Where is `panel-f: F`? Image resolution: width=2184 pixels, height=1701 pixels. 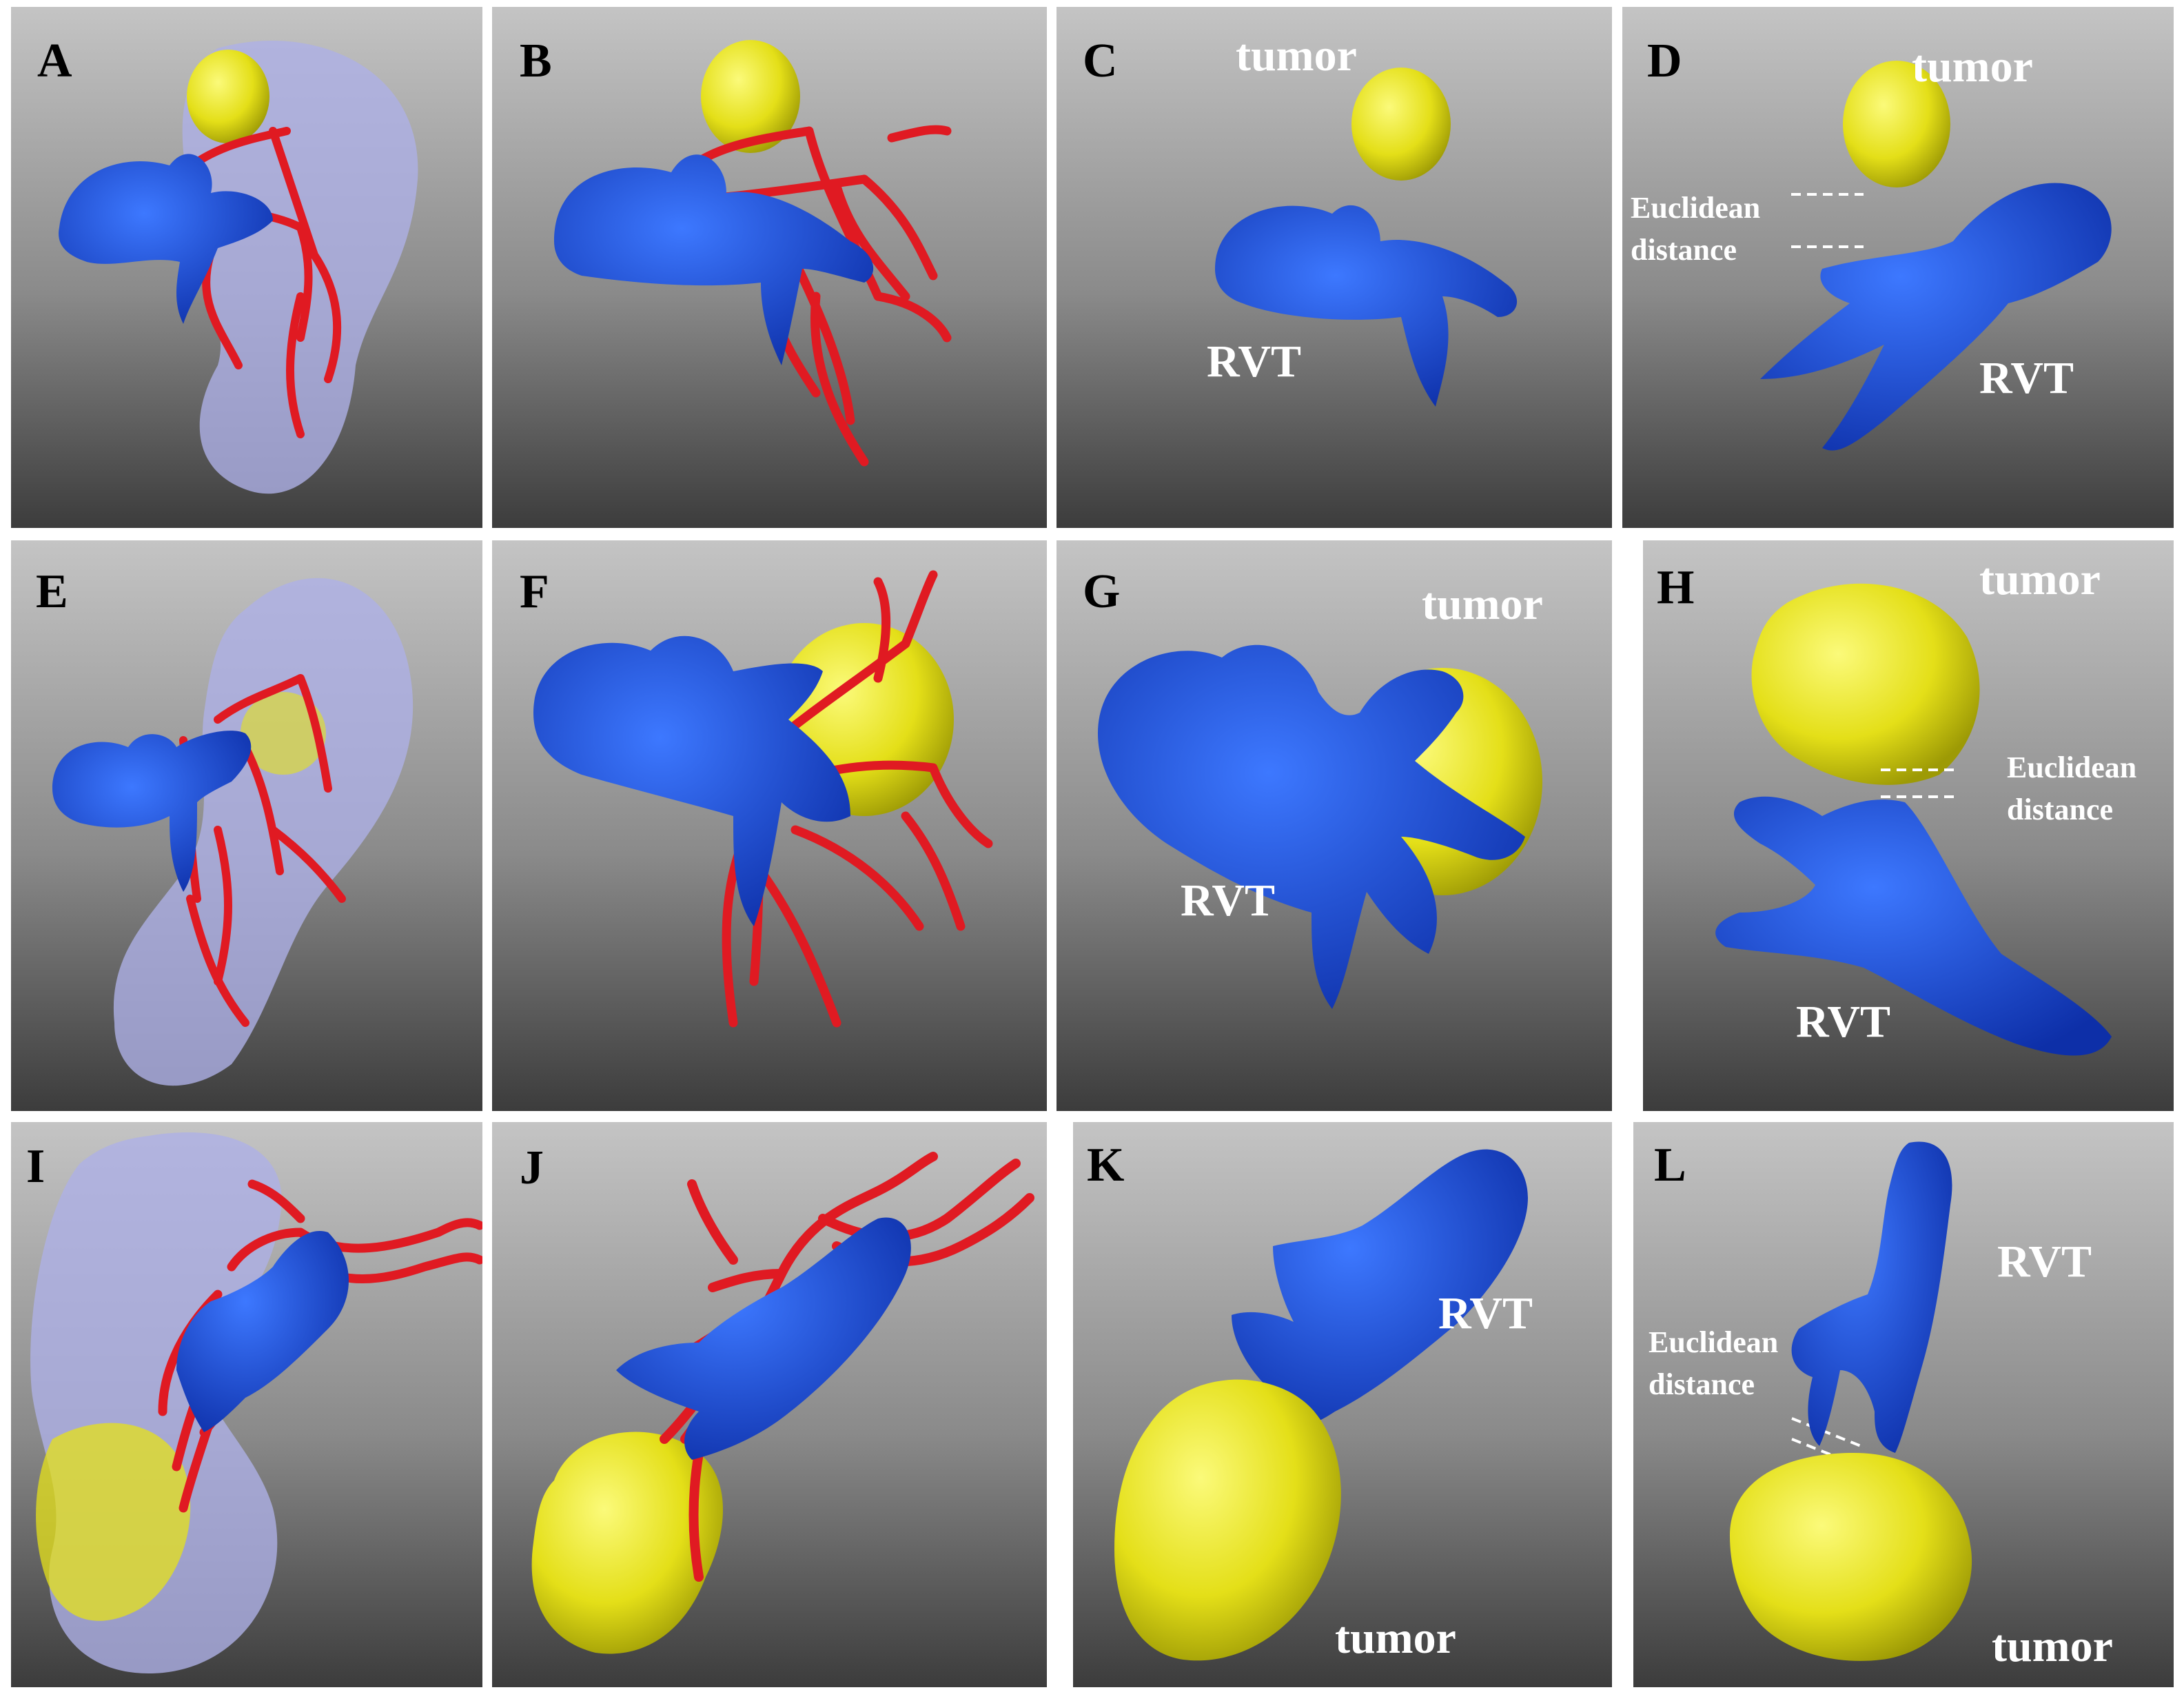 panel-f: F is located at coordinates (769, 825).